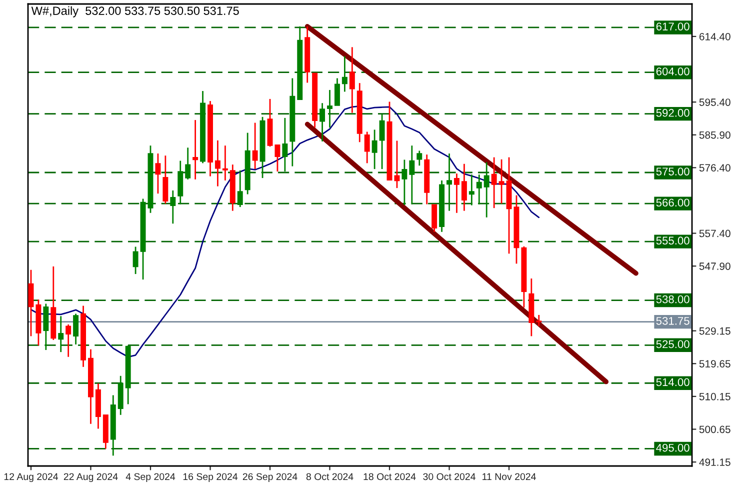 Image resolution: width=738 pixels, height=488 pixels. What do you see at coordinates (270, 477) in the screenshot?
I see `x-tick-label: 26 Sep 2024` at bounding box center [270, 477].